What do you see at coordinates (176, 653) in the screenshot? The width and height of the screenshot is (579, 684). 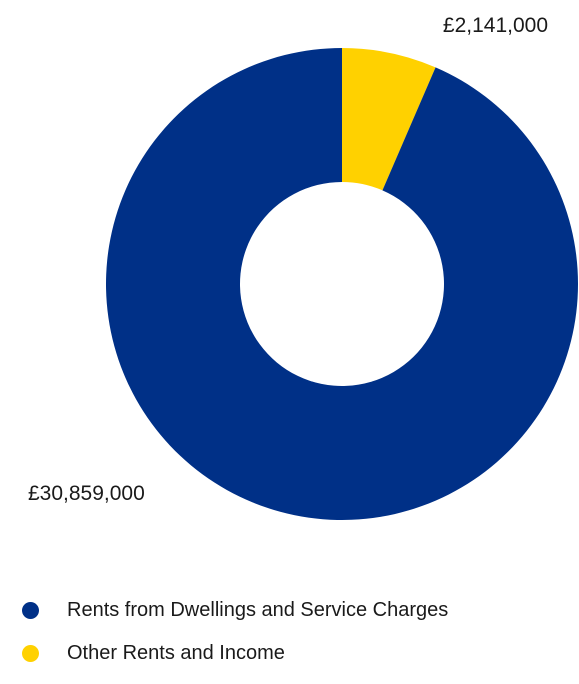 I see `legend-label-other: Other Rents and Income` at bounding box center [176, 653].